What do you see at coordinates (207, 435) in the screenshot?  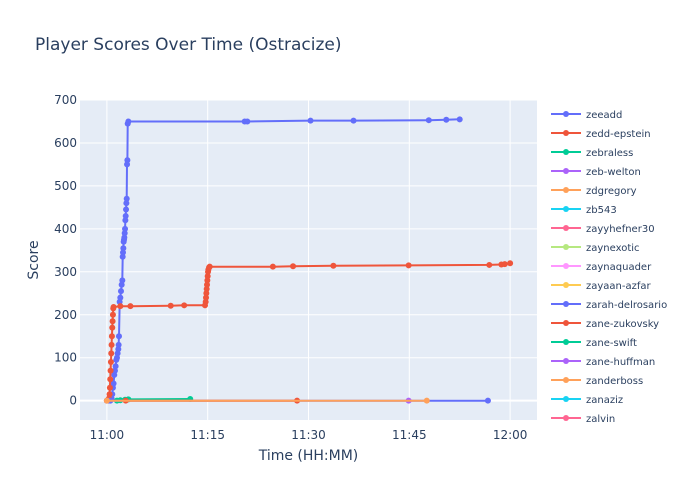 I see `x-tick-label: 11:15` at bounding box center [207, 435].